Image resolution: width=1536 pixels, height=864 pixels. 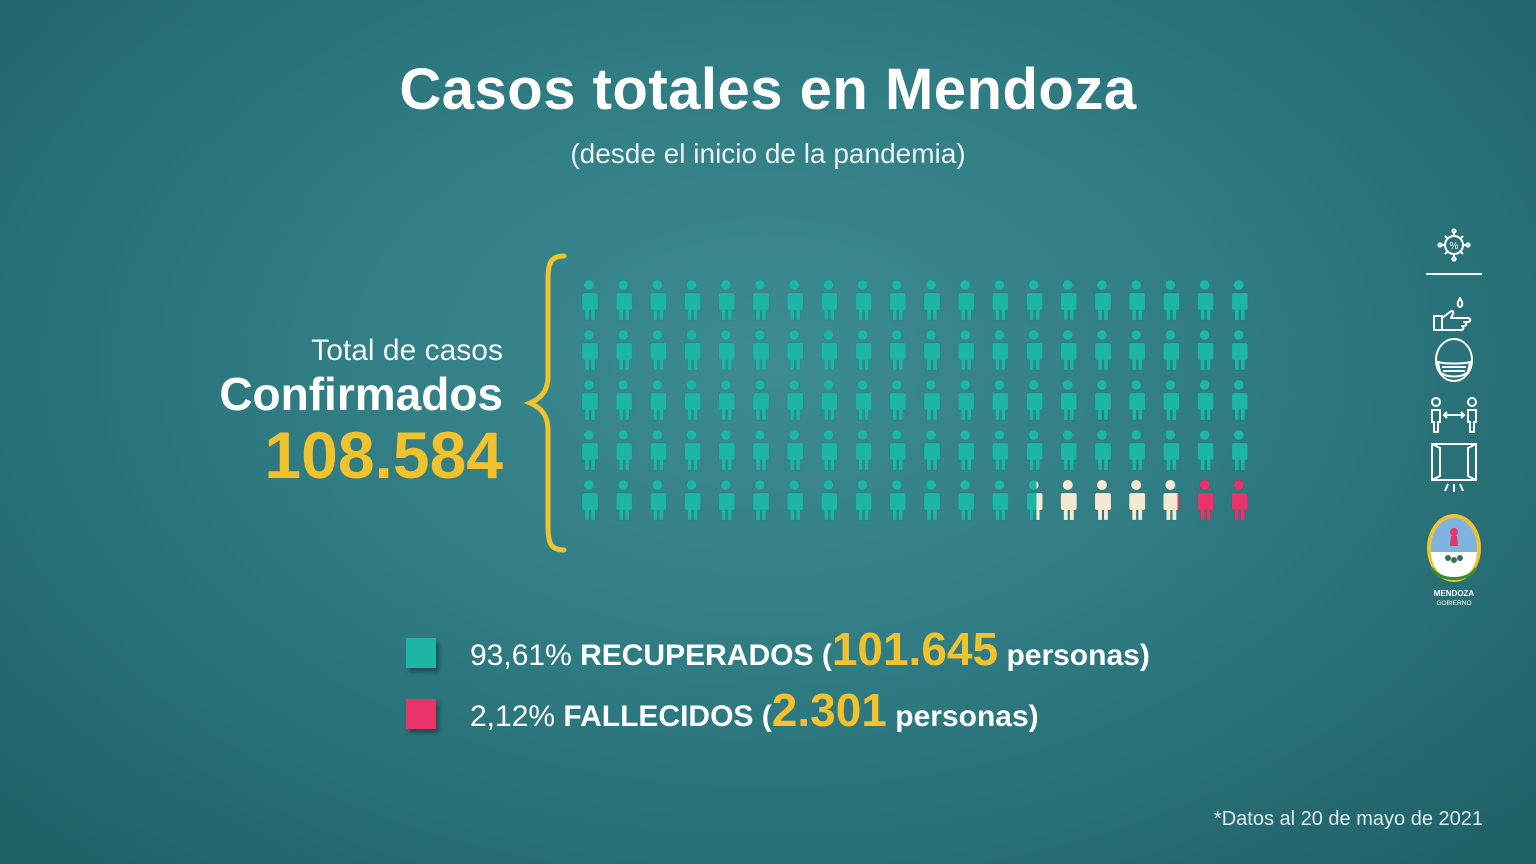 I want to click on ventilation-window-icon, so click(x=1454, y=467).